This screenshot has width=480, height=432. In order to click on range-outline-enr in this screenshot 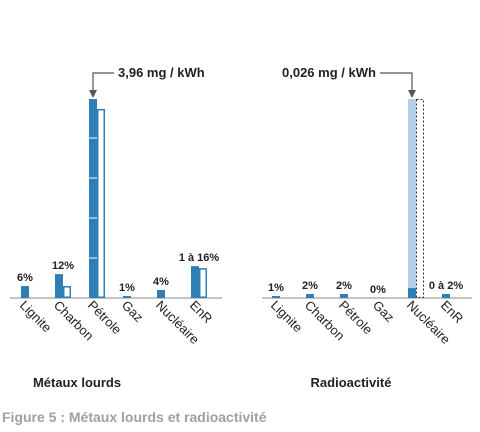, I will do `click(203, 283)`.